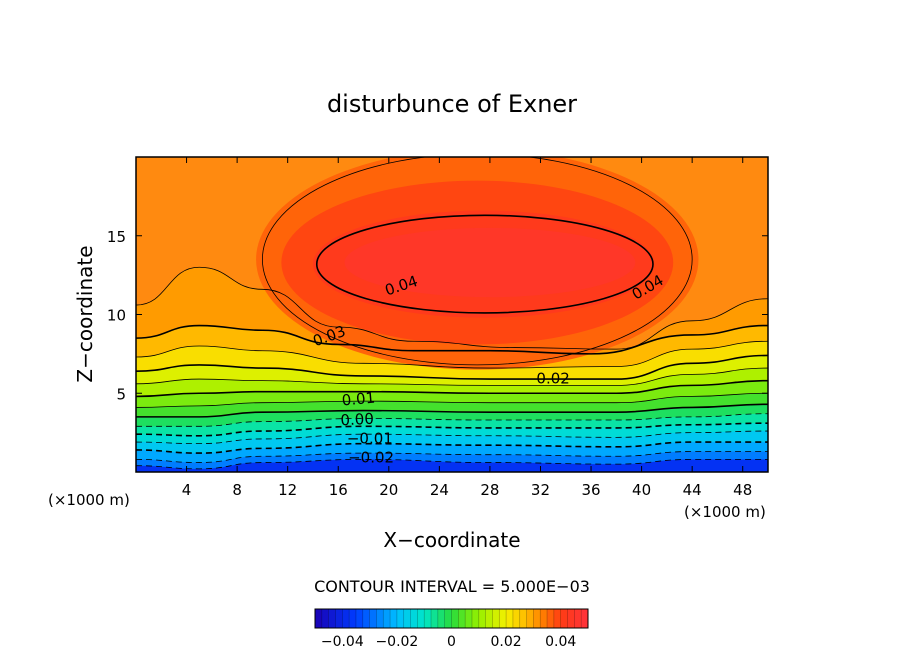 This screenshot has height=654, width=904. Describe the element at coordinates (187, 490) in the screenshot. I see `x-tick-label: 4` at that location.